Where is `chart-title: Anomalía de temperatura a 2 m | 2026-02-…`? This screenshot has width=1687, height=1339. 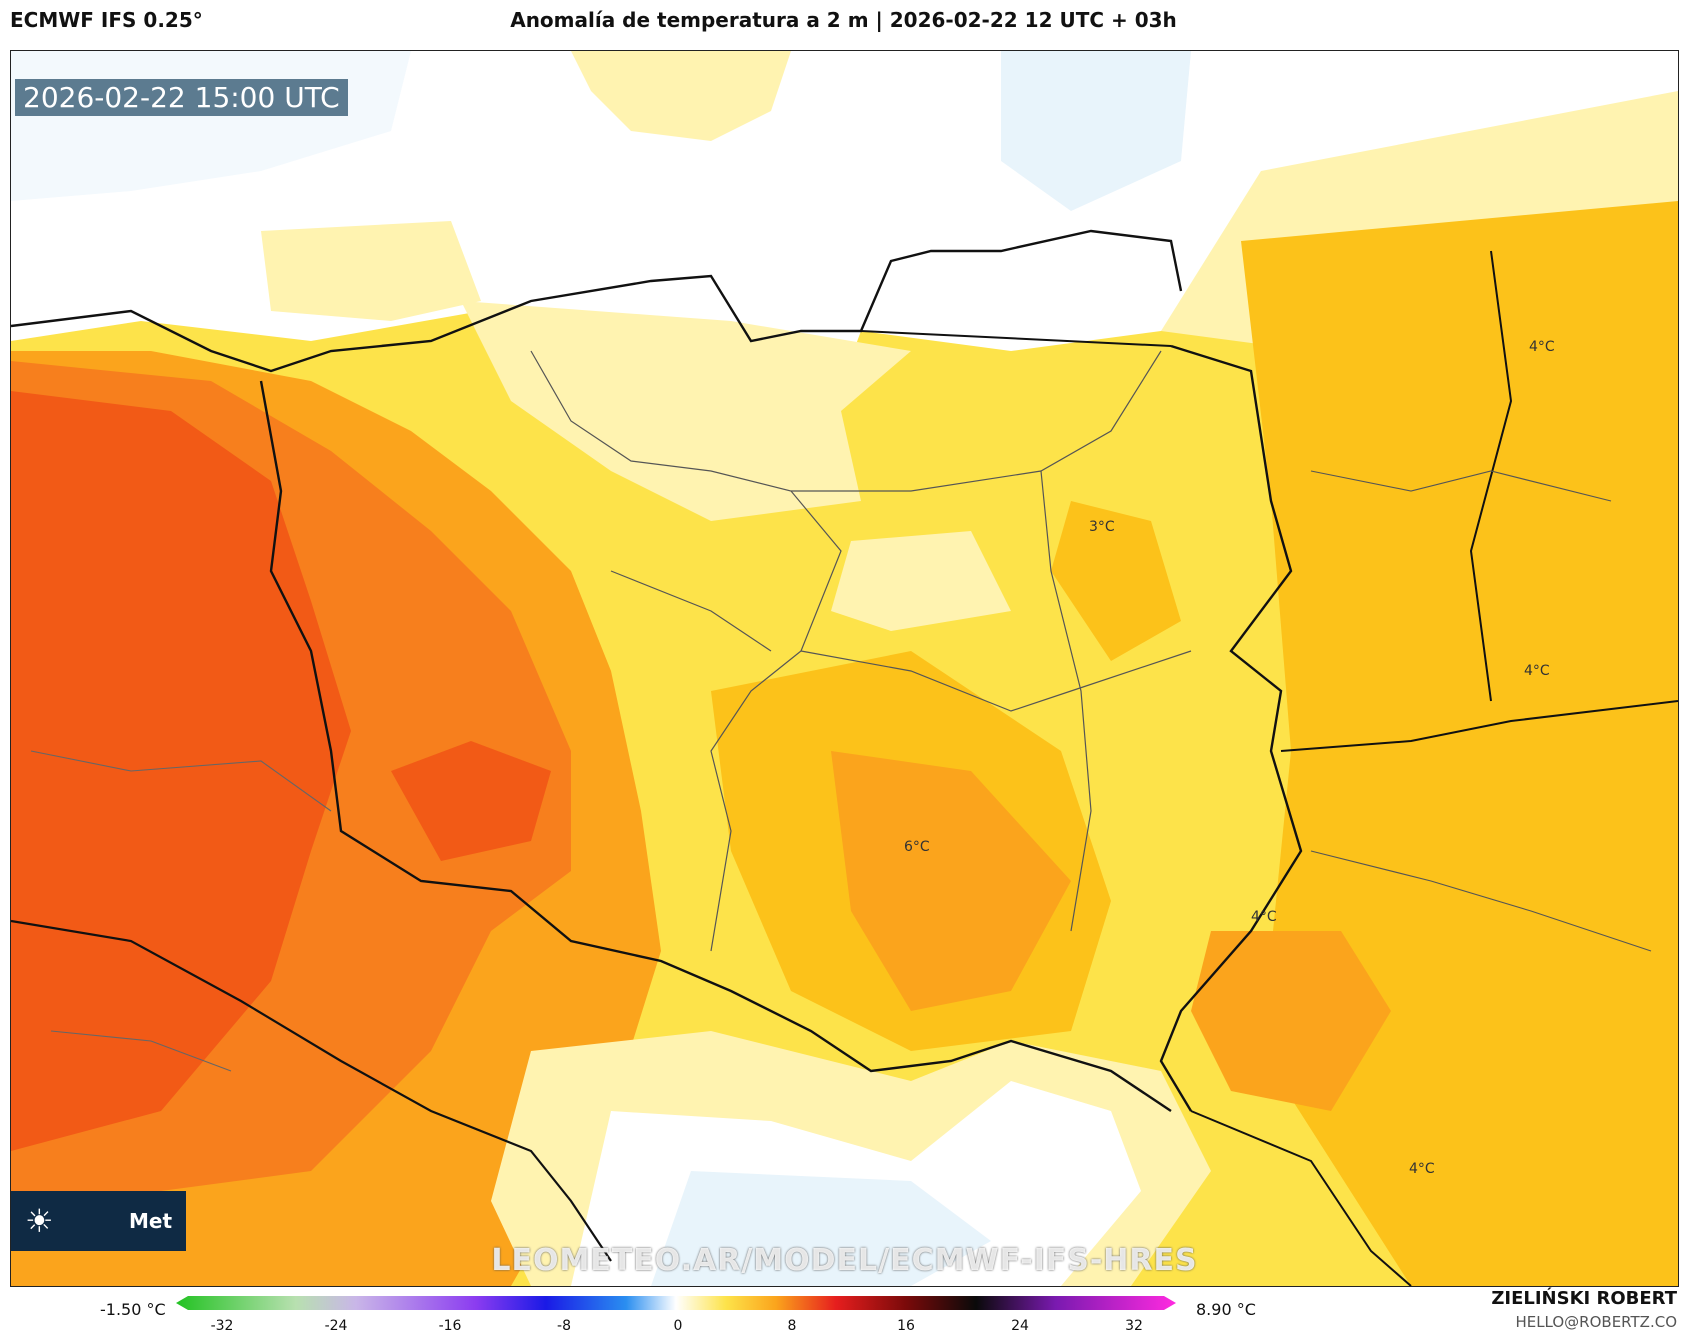
chart-title: Anomalía de temperatura a 2 m | 2026-02-… is located at coordinates (843, 20).